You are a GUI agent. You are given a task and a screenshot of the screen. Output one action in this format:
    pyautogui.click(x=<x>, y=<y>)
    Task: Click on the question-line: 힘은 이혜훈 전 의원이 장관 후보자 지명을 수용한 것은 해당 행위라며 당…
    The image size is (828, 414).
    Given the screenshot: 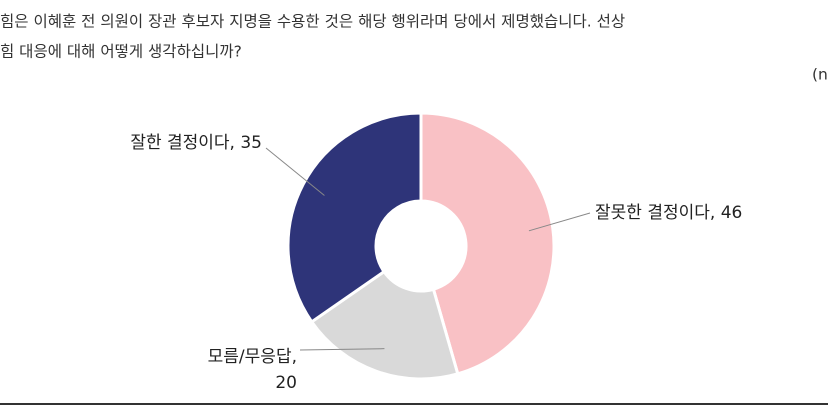 What is the action you would take?
    pyautogui.click(x=312, y=22)
    